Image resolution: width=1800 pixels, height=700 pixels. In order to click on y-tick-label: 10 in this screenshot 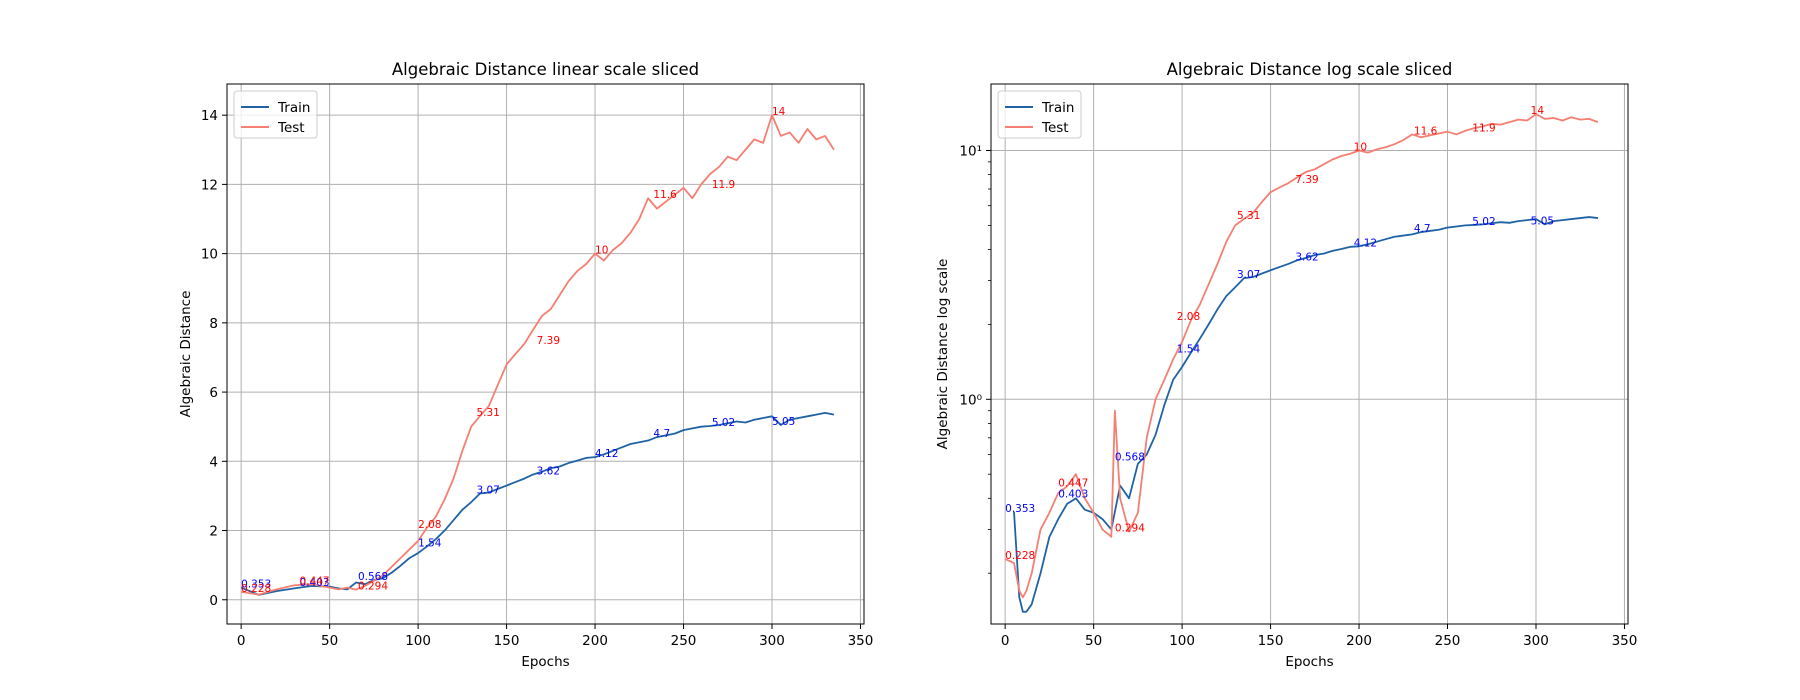, I will do `click(209, 255)`.